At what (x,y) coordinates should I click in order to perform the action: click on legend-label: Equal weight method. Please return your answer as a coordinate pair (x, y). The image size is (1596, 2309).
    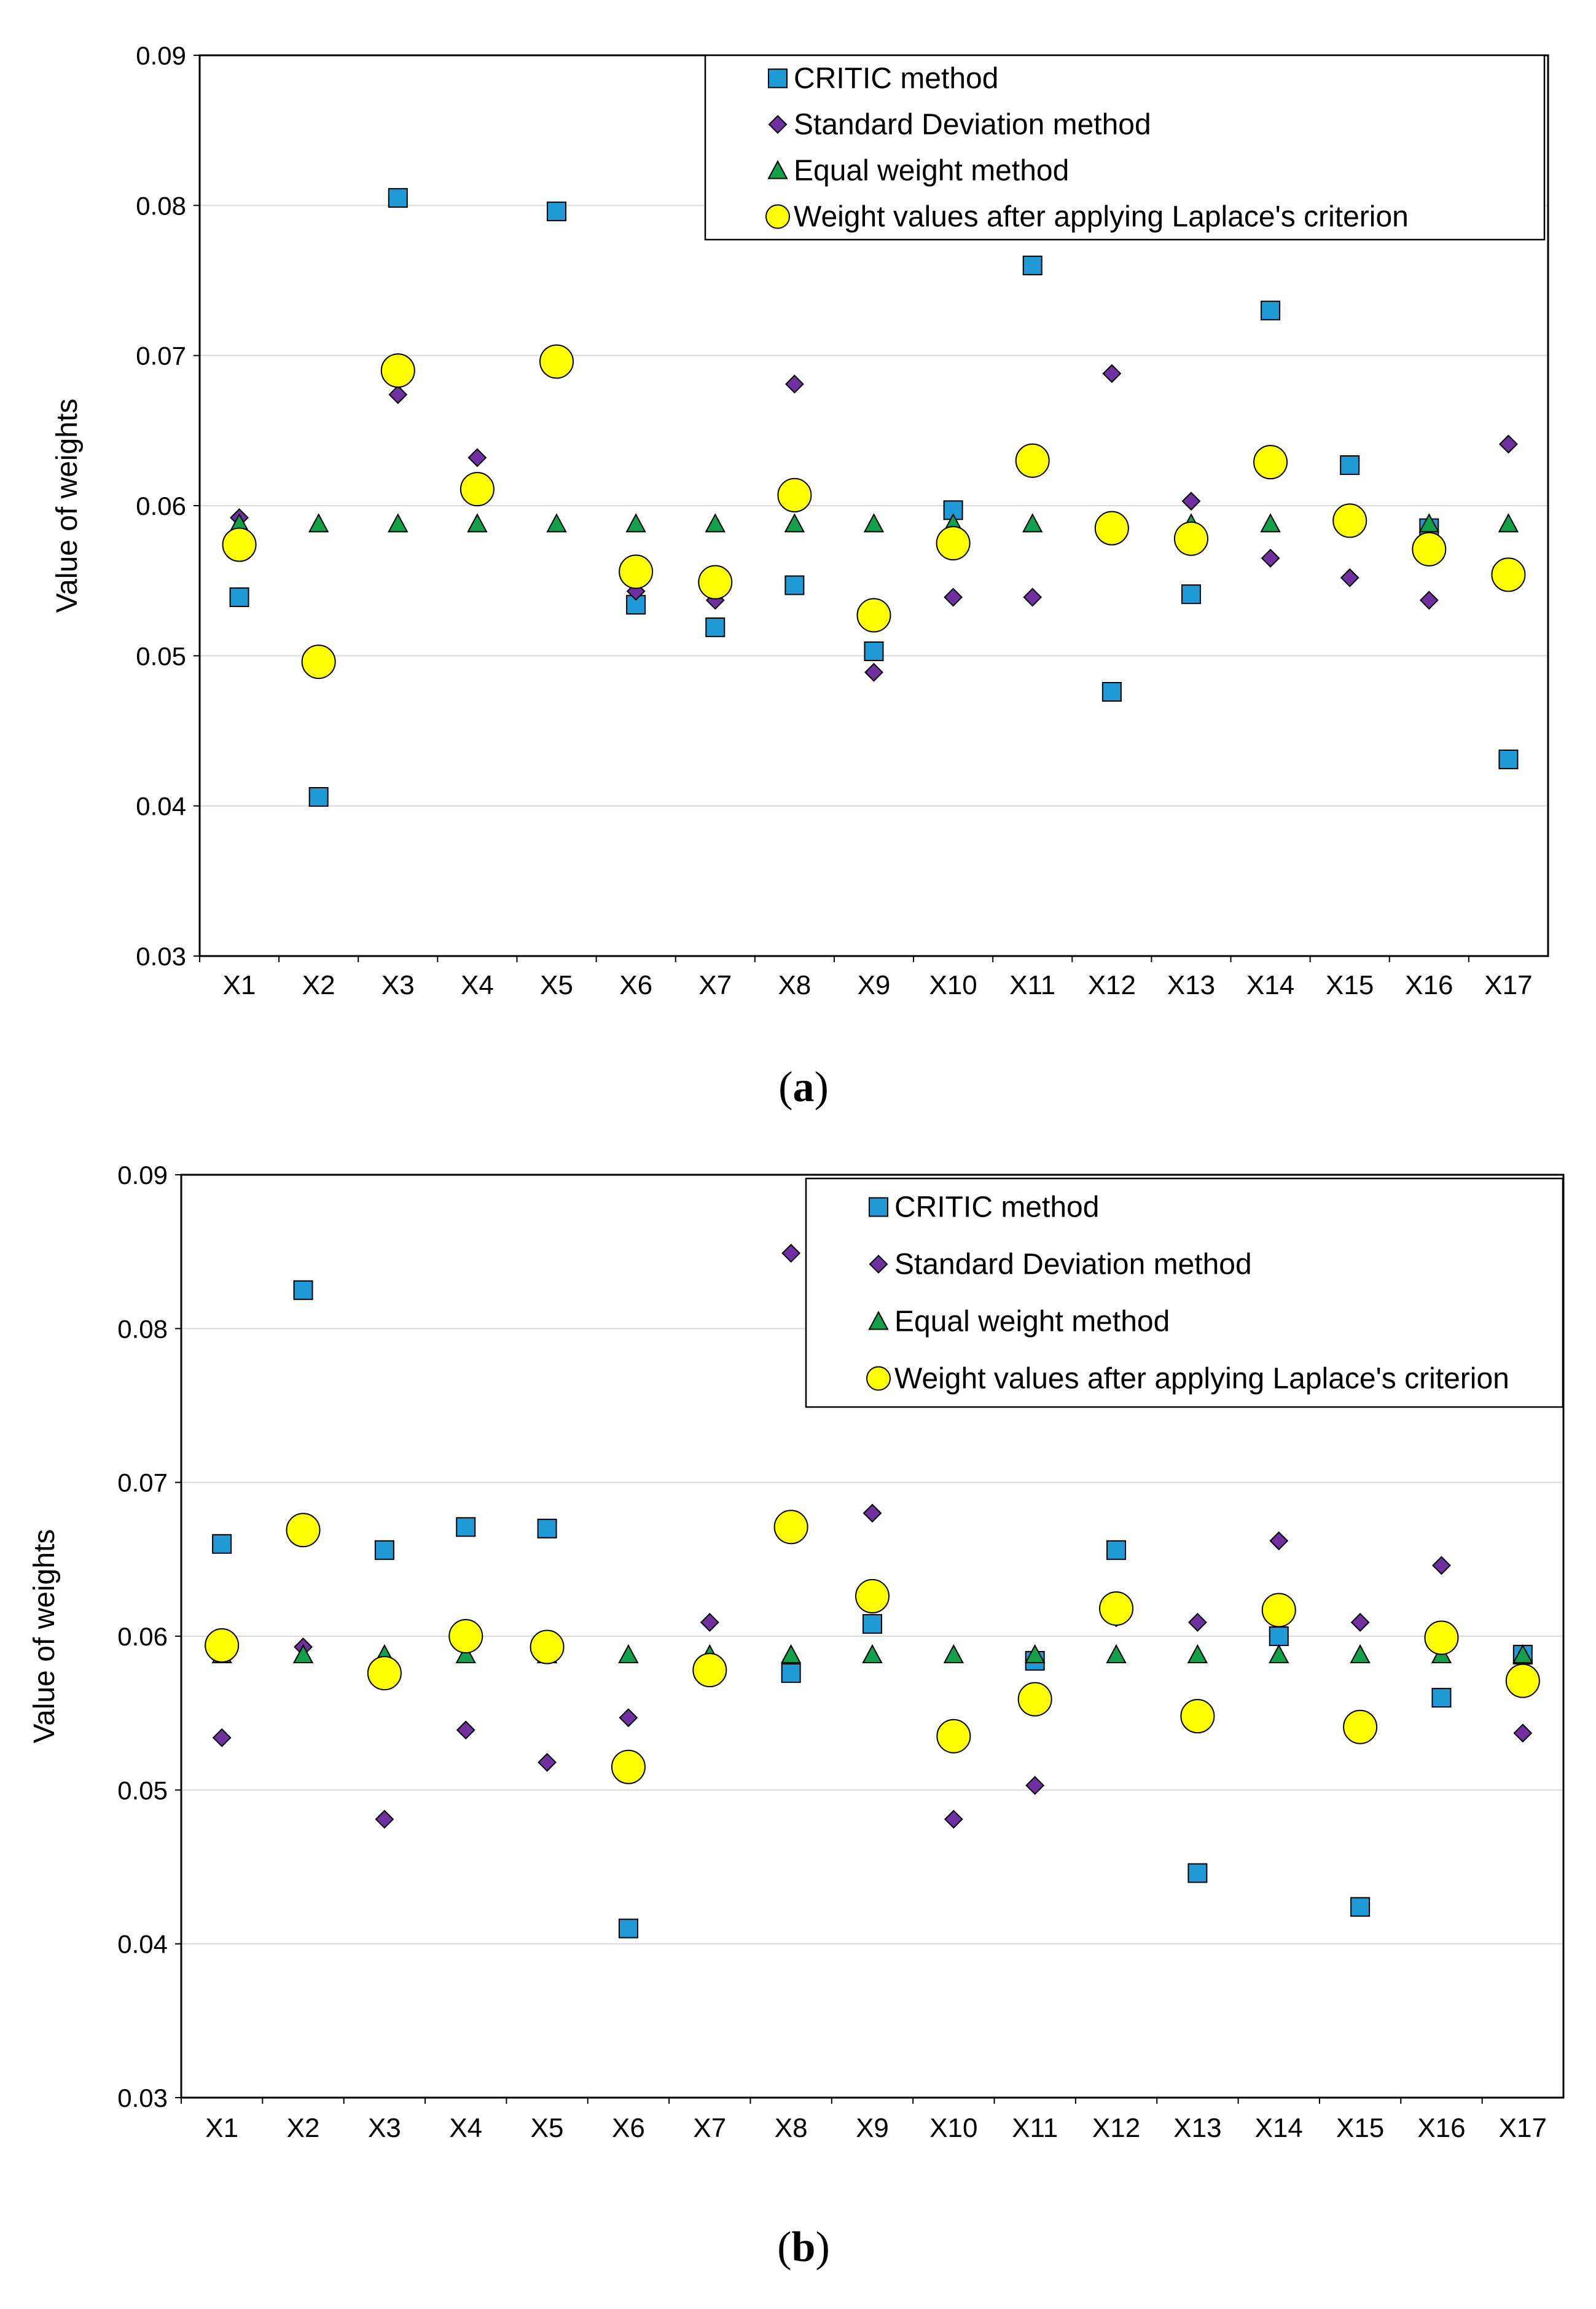
    Looking at the image, I should click on (931, 171).